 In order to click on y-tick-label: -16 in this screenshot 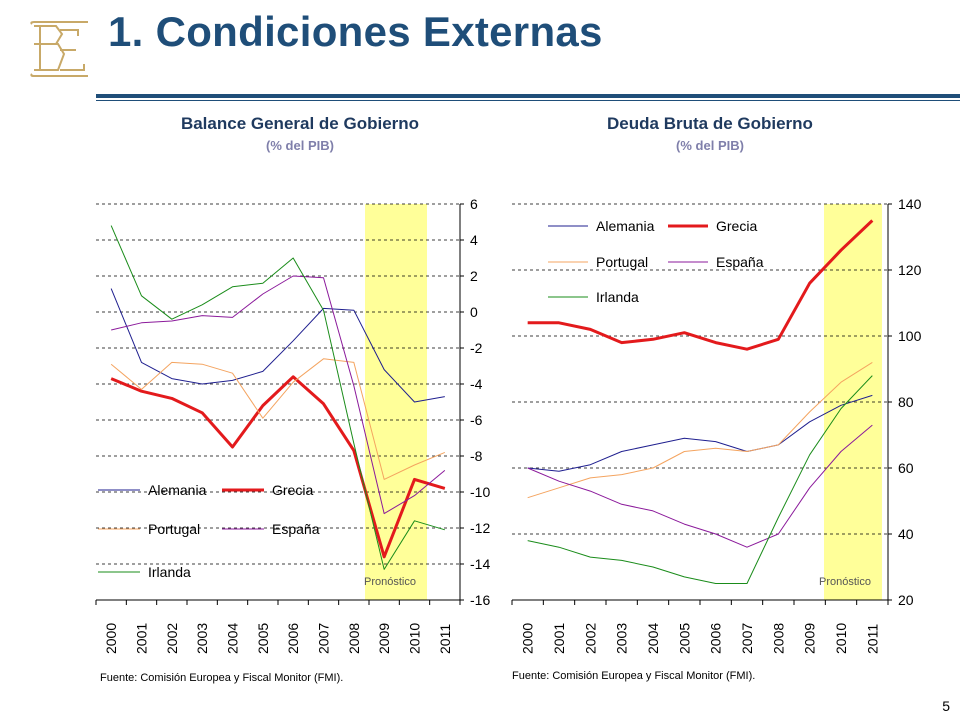, I will do `click(480, 600)`.